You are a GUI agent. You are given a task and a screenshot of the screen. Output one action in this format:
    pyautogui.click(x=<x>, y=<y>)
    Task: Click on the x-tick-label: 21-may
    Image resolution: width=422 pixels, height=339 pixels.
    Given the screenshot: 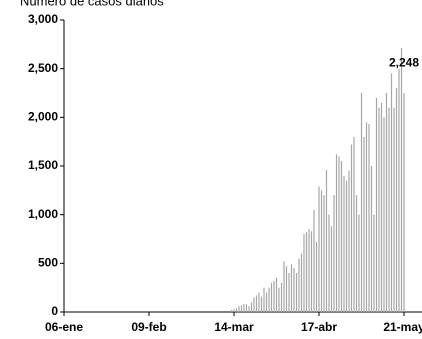 What is the action you would take?
    pyautogui.click(x=402, y=327)
    